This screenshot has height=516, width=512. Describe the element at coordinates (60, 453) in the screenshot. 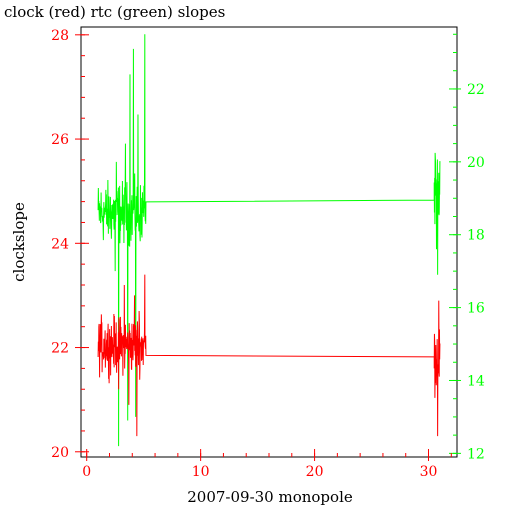

I see `left-tick-label: 20` at that location.